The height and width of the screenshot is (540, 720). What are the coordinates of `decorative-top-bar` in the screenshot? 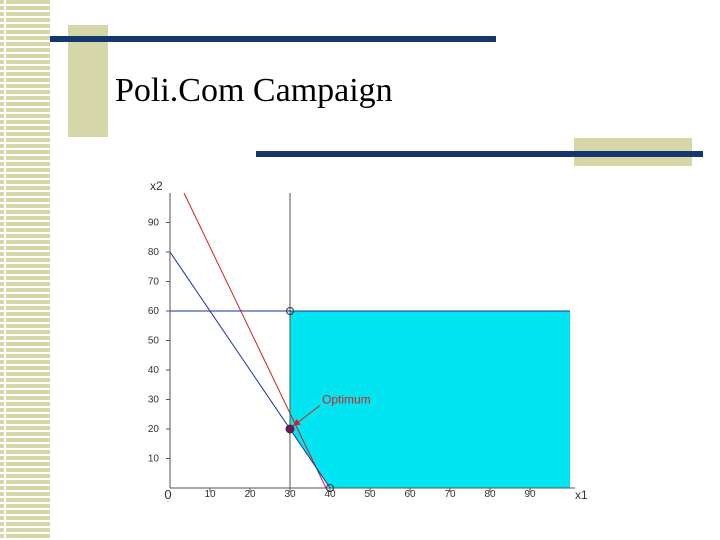 It's located at (273, 39).